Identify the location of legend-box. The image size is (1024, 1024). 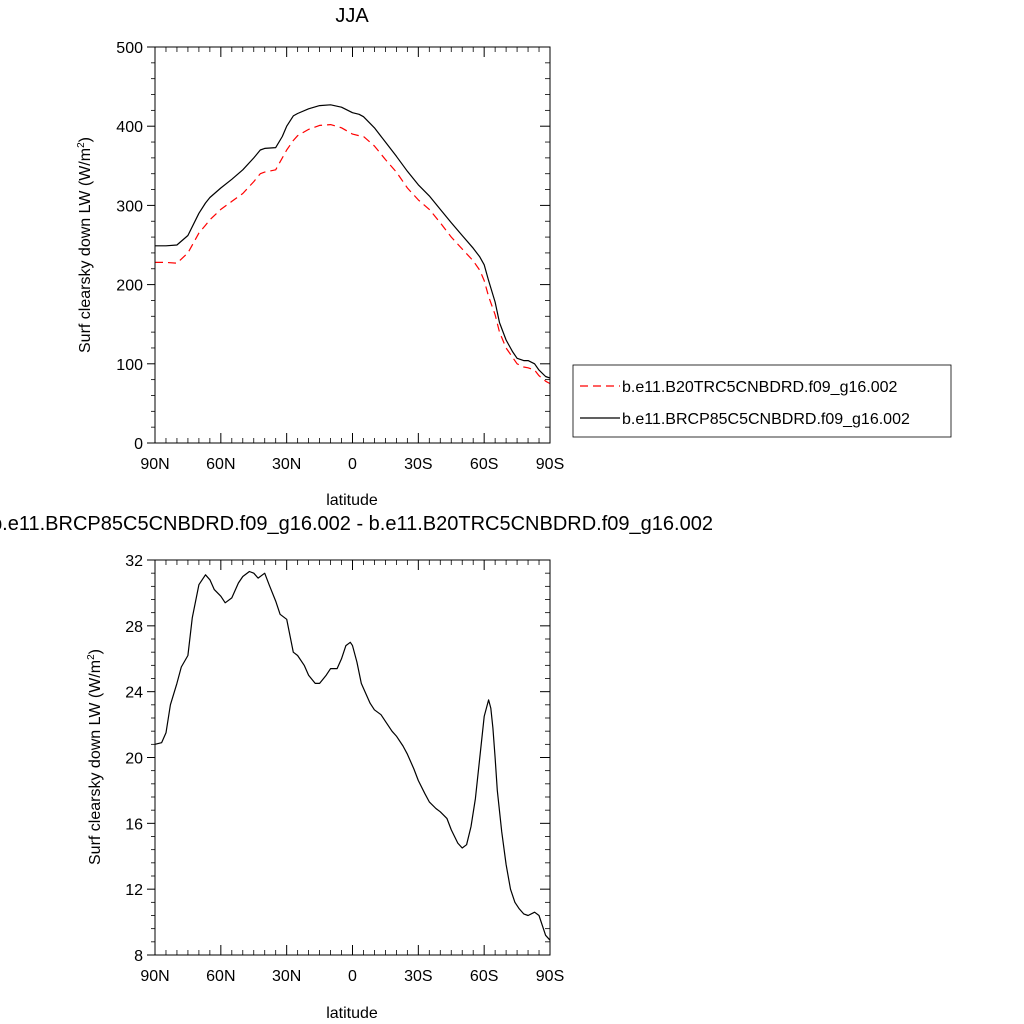
(762, 401).